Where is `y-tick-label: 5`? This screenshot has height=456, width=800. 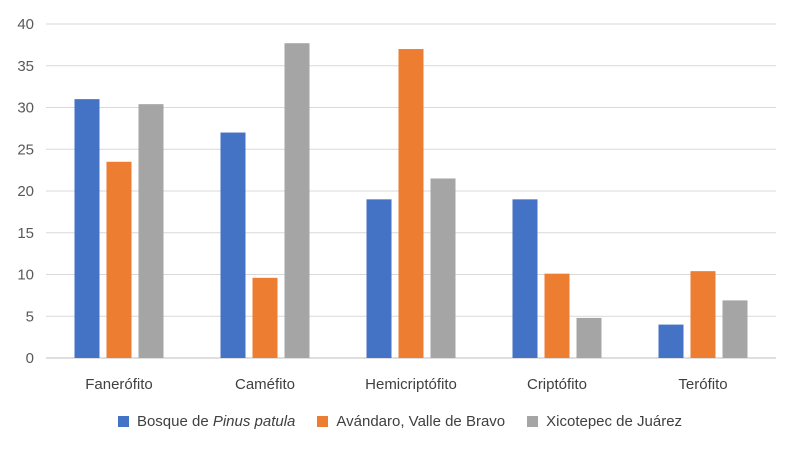
y-tick-label: 5 is located at coordinates (30, 316).